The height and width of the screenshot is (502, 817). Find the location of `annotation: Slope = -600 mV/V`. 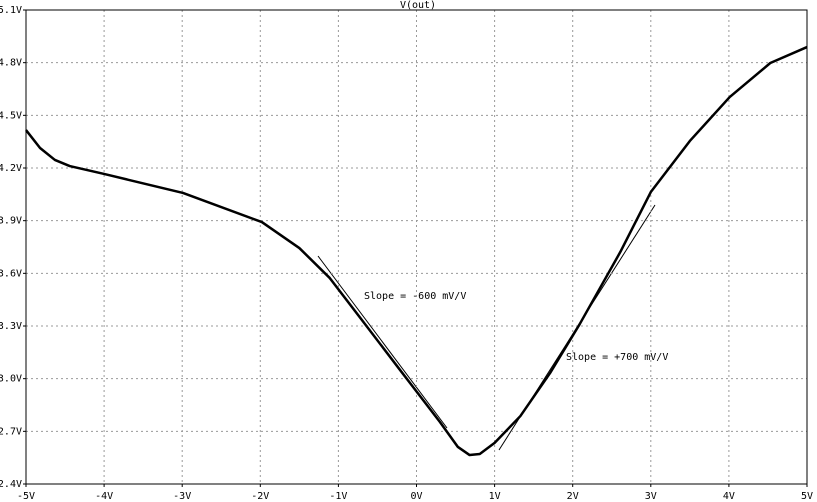

annotation: Slope = -600 mV/V is located at coordinates (415, 296).